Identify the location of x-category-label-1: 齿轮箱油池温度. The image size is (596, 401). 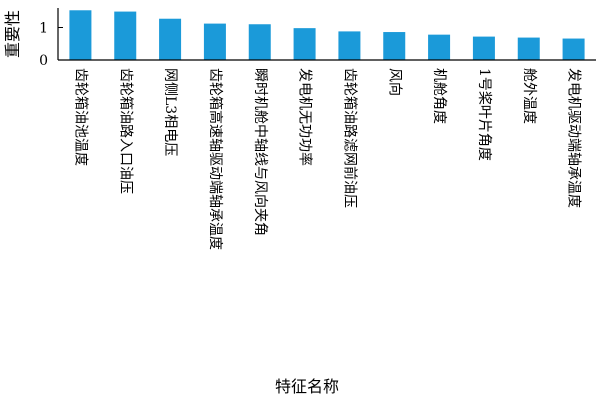
(80, 117).